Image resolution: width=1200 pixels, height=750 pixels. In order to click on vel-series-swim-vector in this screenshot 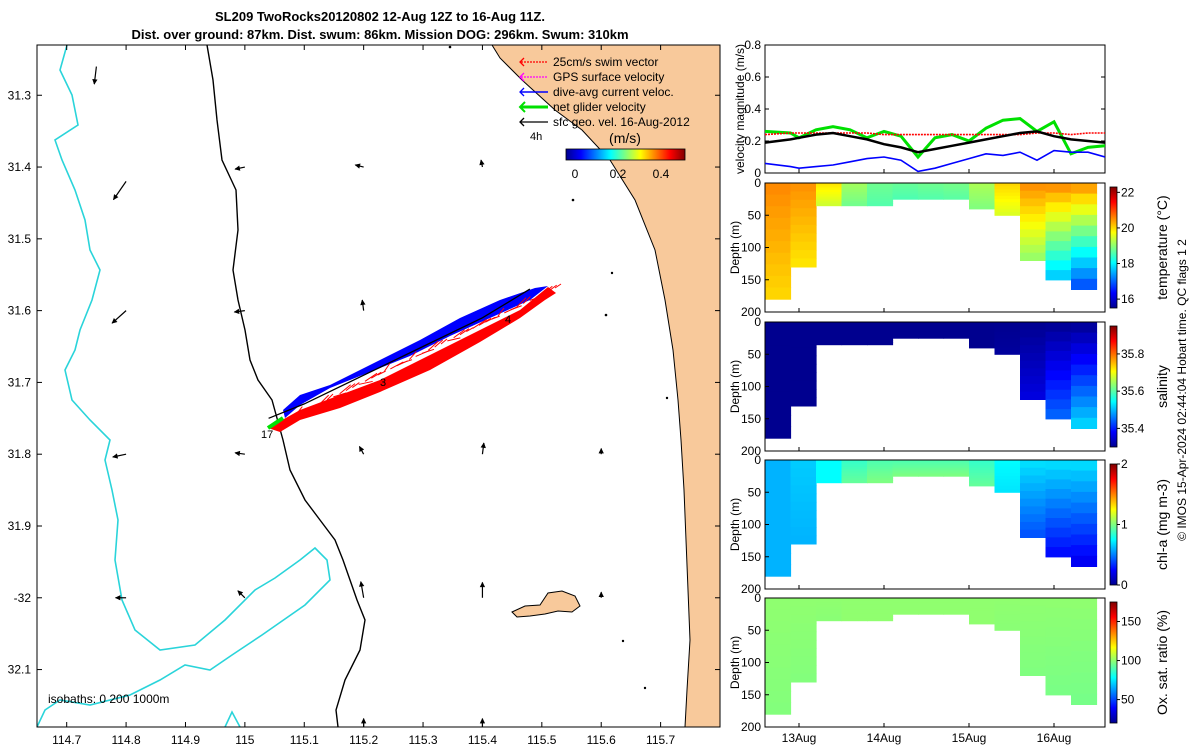, I will do `click(935, 134)`.